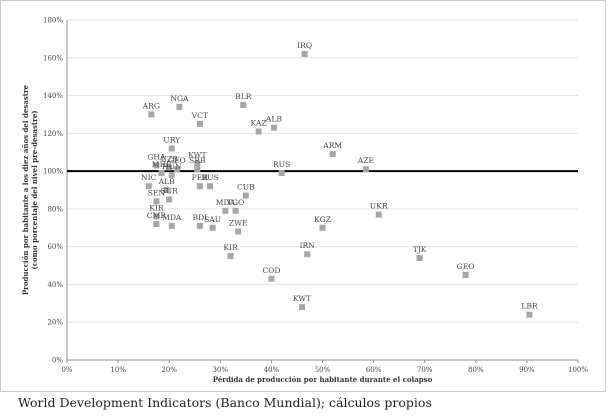  Describe the element at coordinates (322, 219) in the screenshot. I see `data-label: KGZ` at that location.